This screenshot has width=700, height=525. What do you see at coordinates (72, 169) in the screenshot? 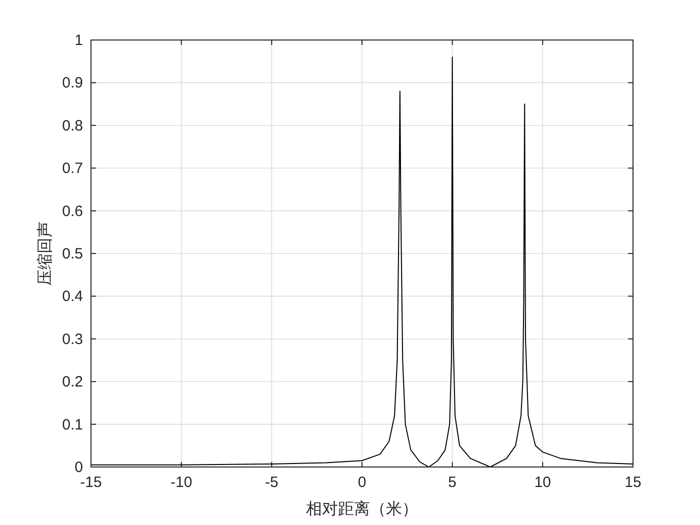
I see `y-tick-label: 0.7` at bounding box center [72, 169].